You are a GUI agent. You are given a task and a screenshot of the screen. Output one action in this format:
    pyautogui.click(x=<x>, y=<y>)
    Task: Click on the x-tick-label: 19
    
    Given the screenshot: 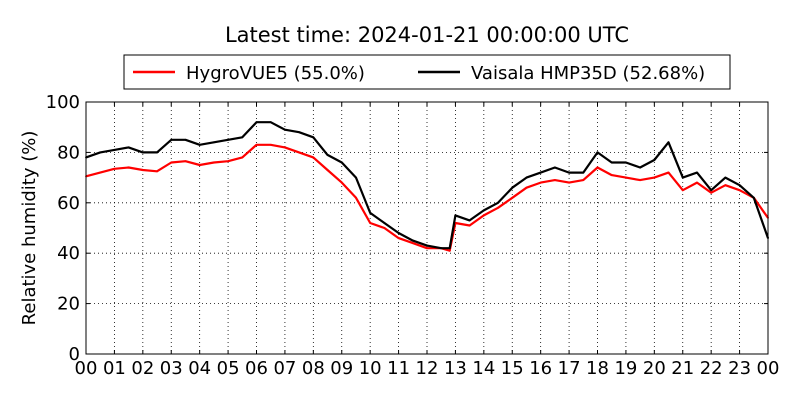 What is the action you would take?
    pyautogui.click(x=625, y=368)
    